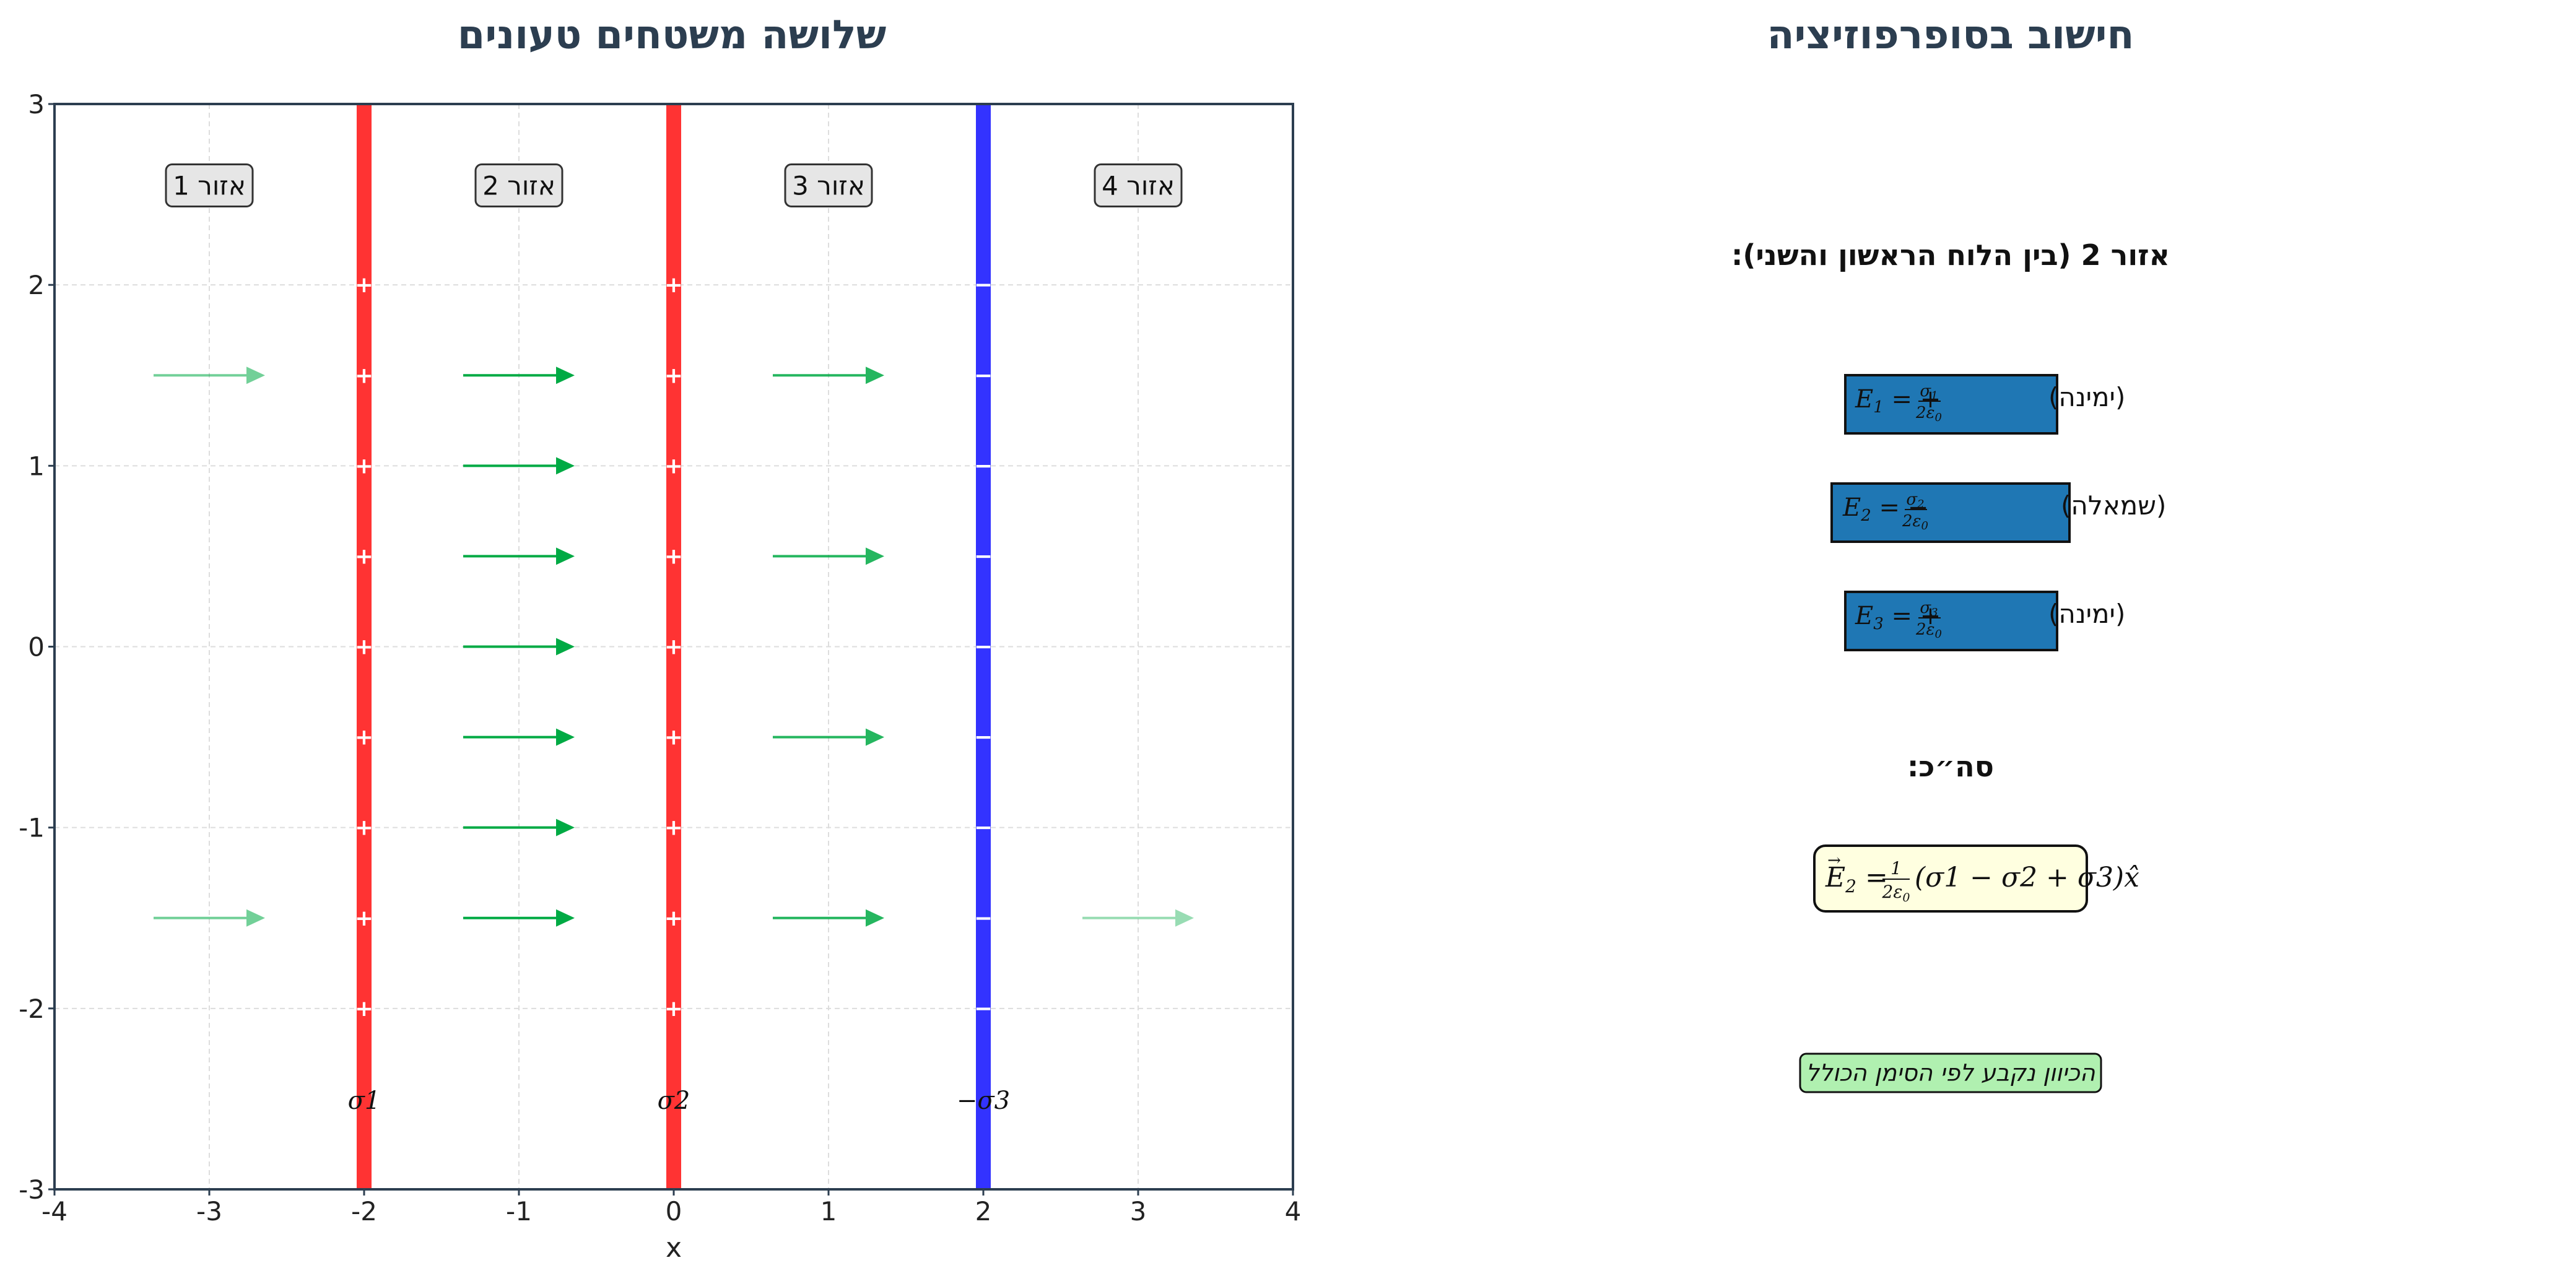  I want to click on x-tick-label: 3, so click(1138, 1211).